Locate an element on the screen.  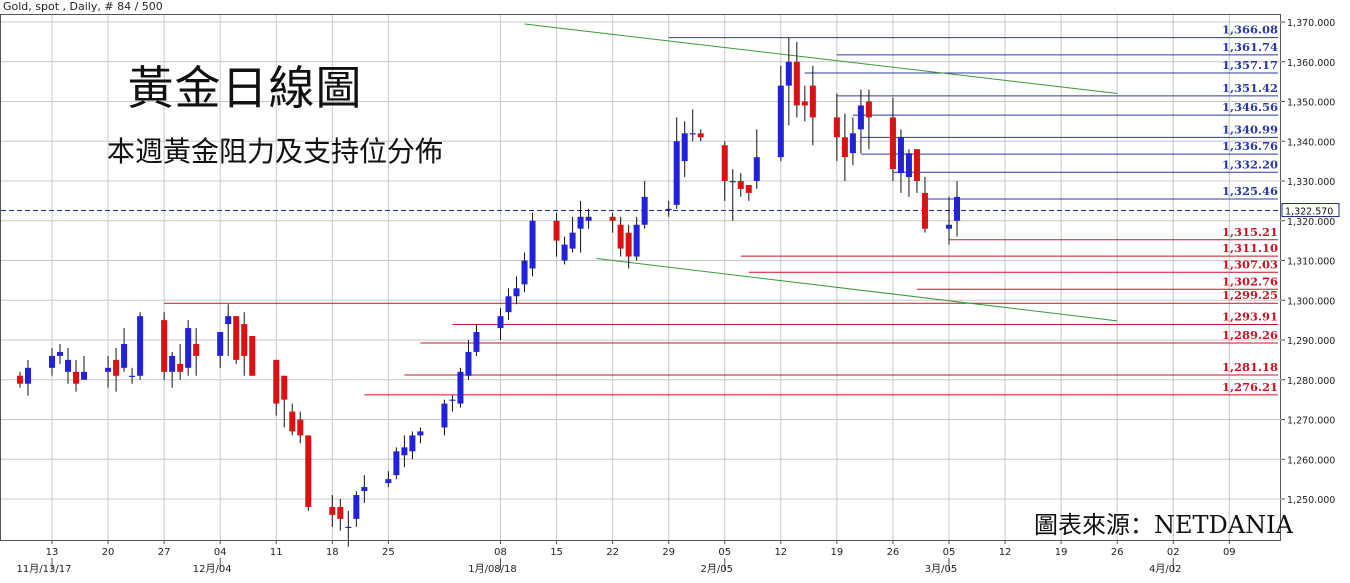
x-tick-label: 08 is located at coordinates (500, 552).